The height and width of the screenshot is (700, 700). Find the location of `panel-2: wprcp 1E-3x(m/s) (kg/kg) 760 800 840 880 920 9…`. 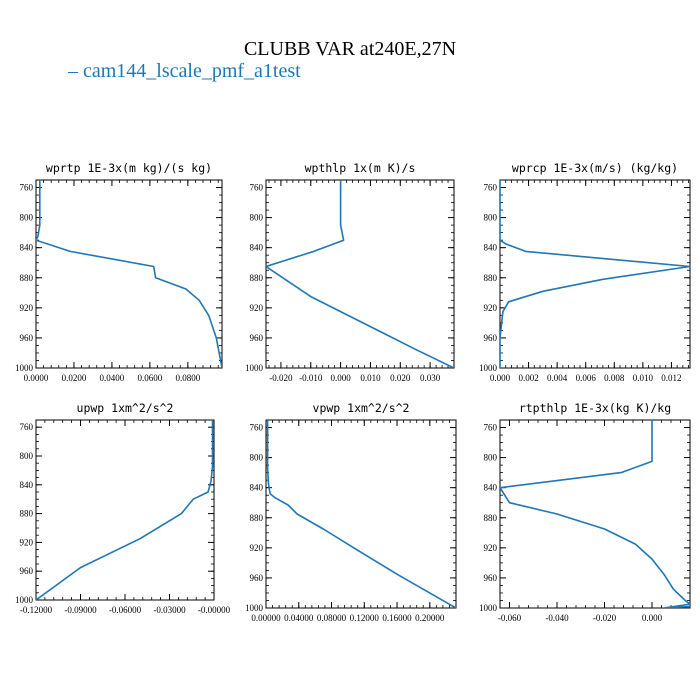

panel-2: wprcp 1E-3x(m/s) (kg/kg) 760 800 840 880 920 9… is located at coordinates (585, 272).